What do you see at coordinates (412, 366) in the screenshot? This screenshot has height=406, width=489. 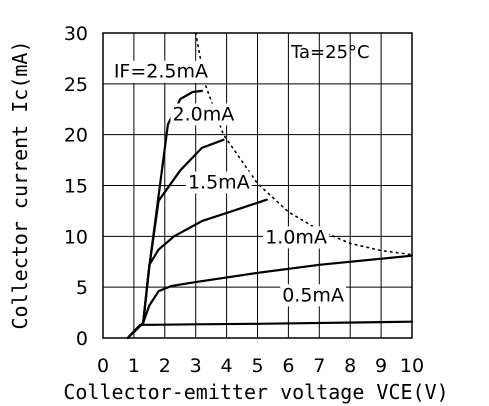 I see `x-tick-label: 10` at bounding box center [412, 366].